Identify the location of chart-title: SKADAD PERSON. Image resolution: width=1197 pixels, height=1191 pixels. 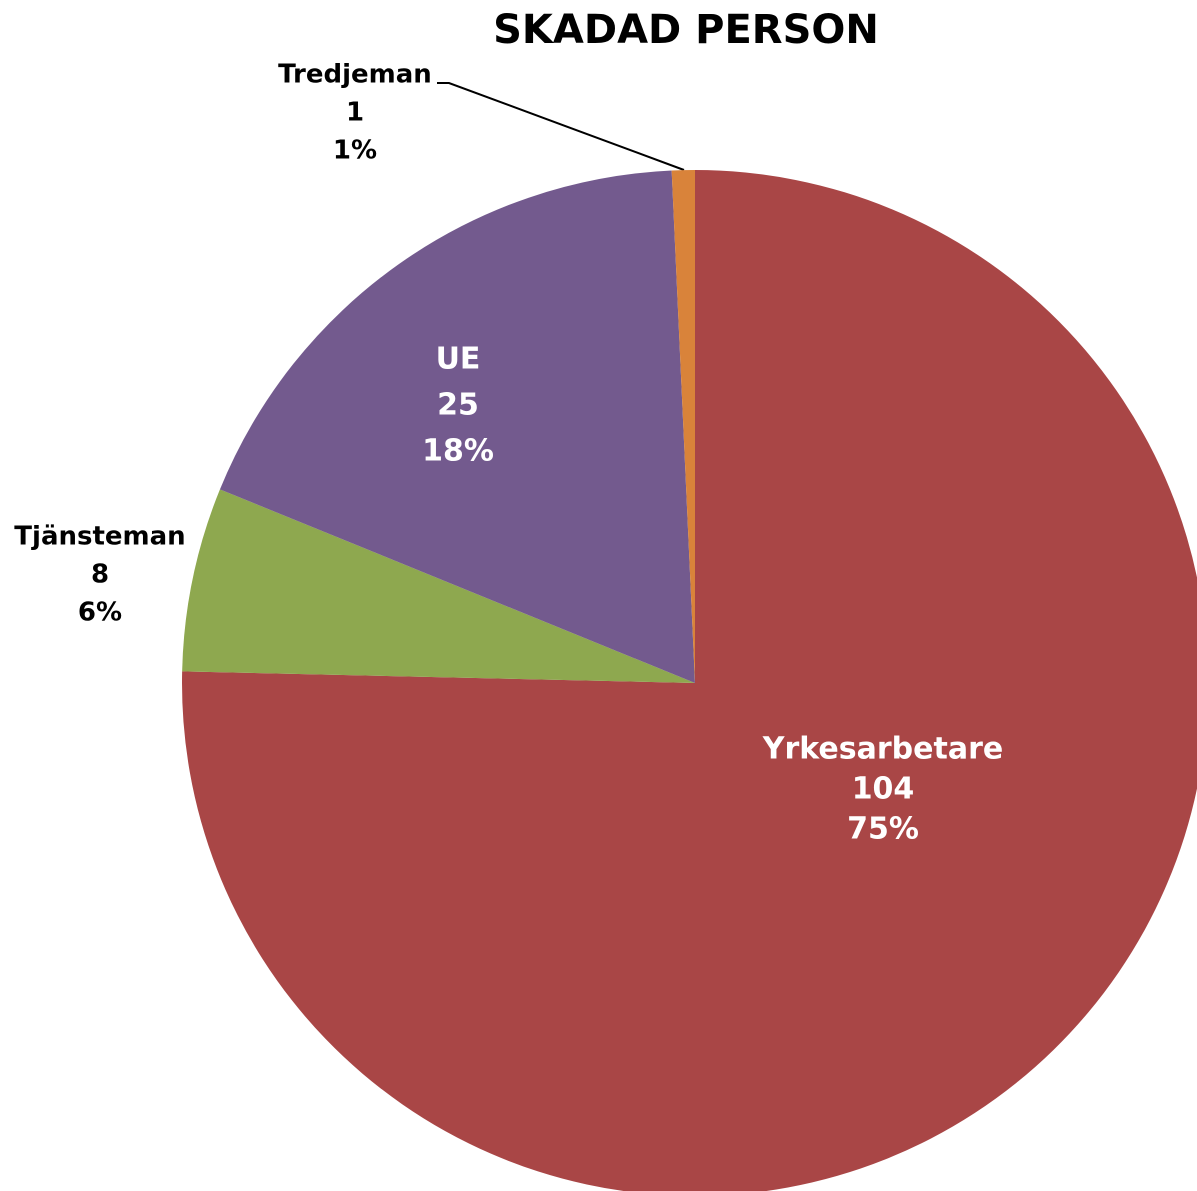
(686, 30).